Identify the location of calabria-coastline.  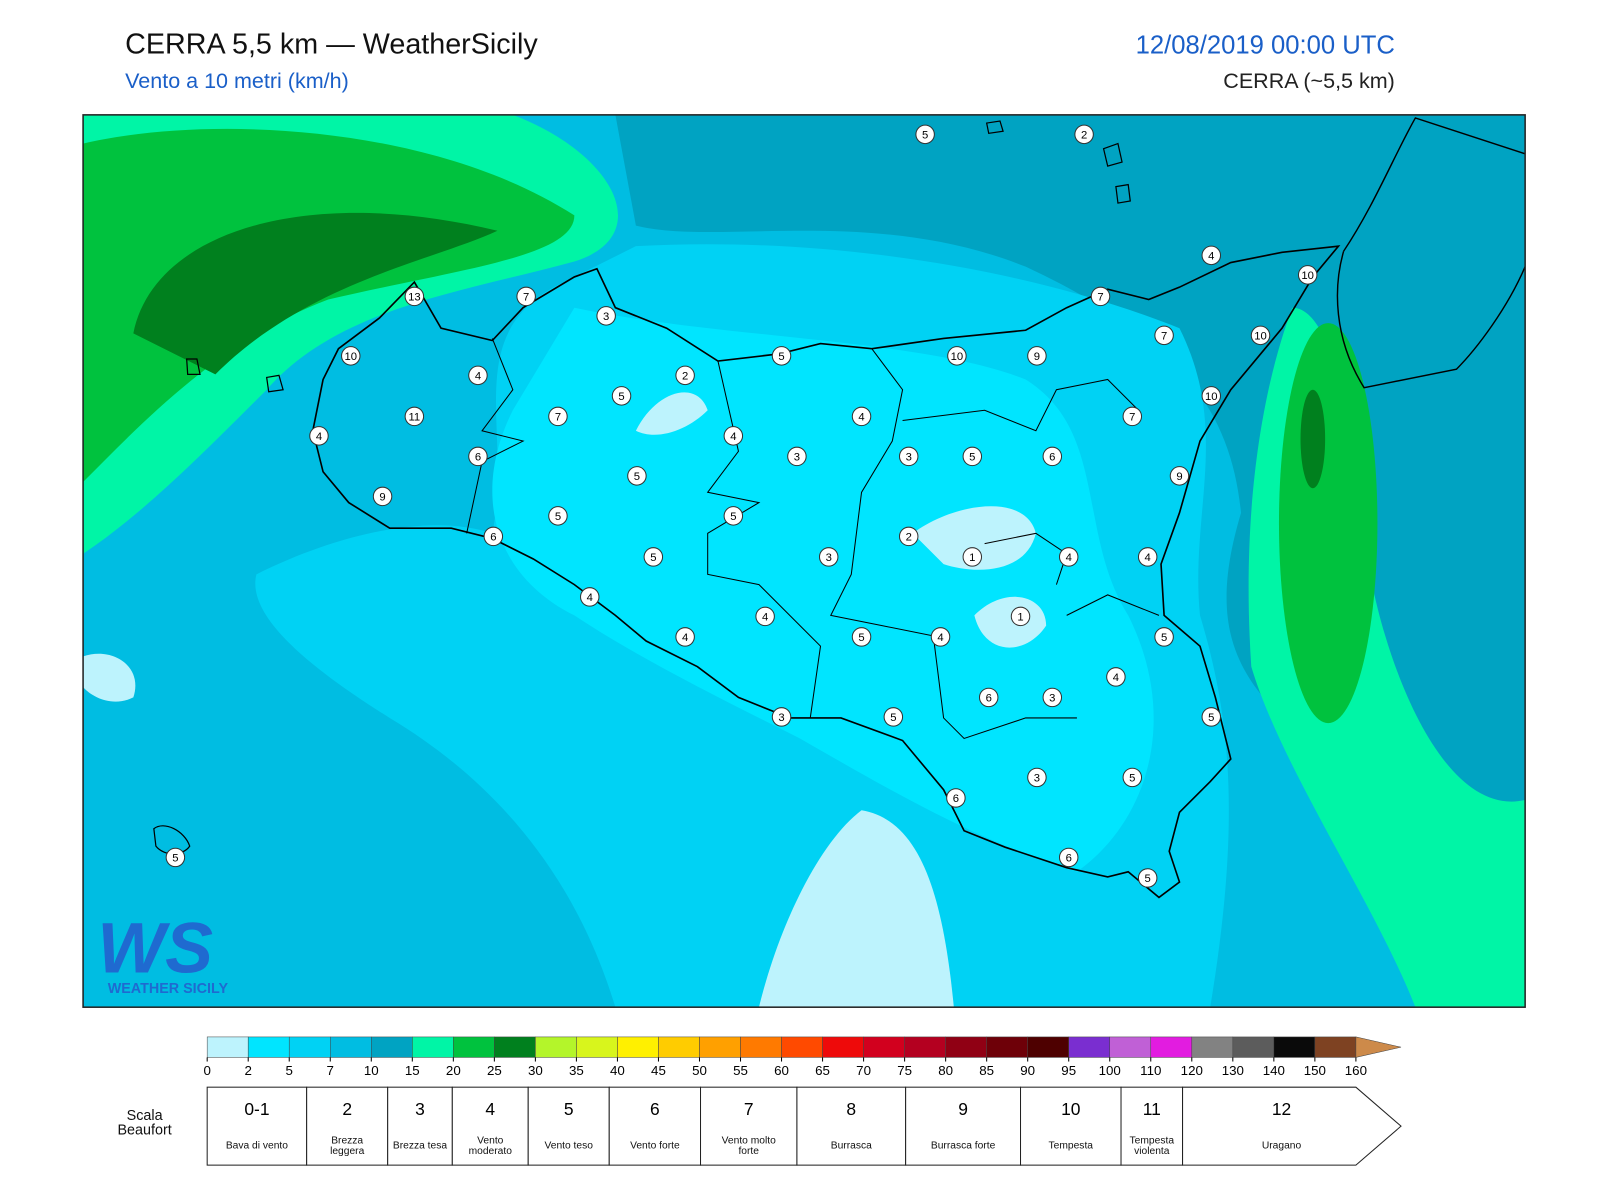
(1431, 253).